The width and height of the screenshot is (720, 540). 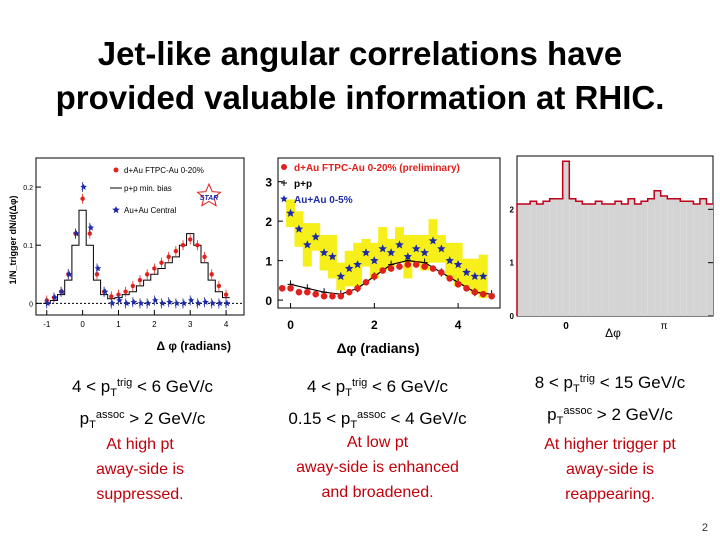 What do you see at coordinates (377, 492) in the screenshot?
I see `note-2-line-3: and broadened.` at bounding box center [377, 492].